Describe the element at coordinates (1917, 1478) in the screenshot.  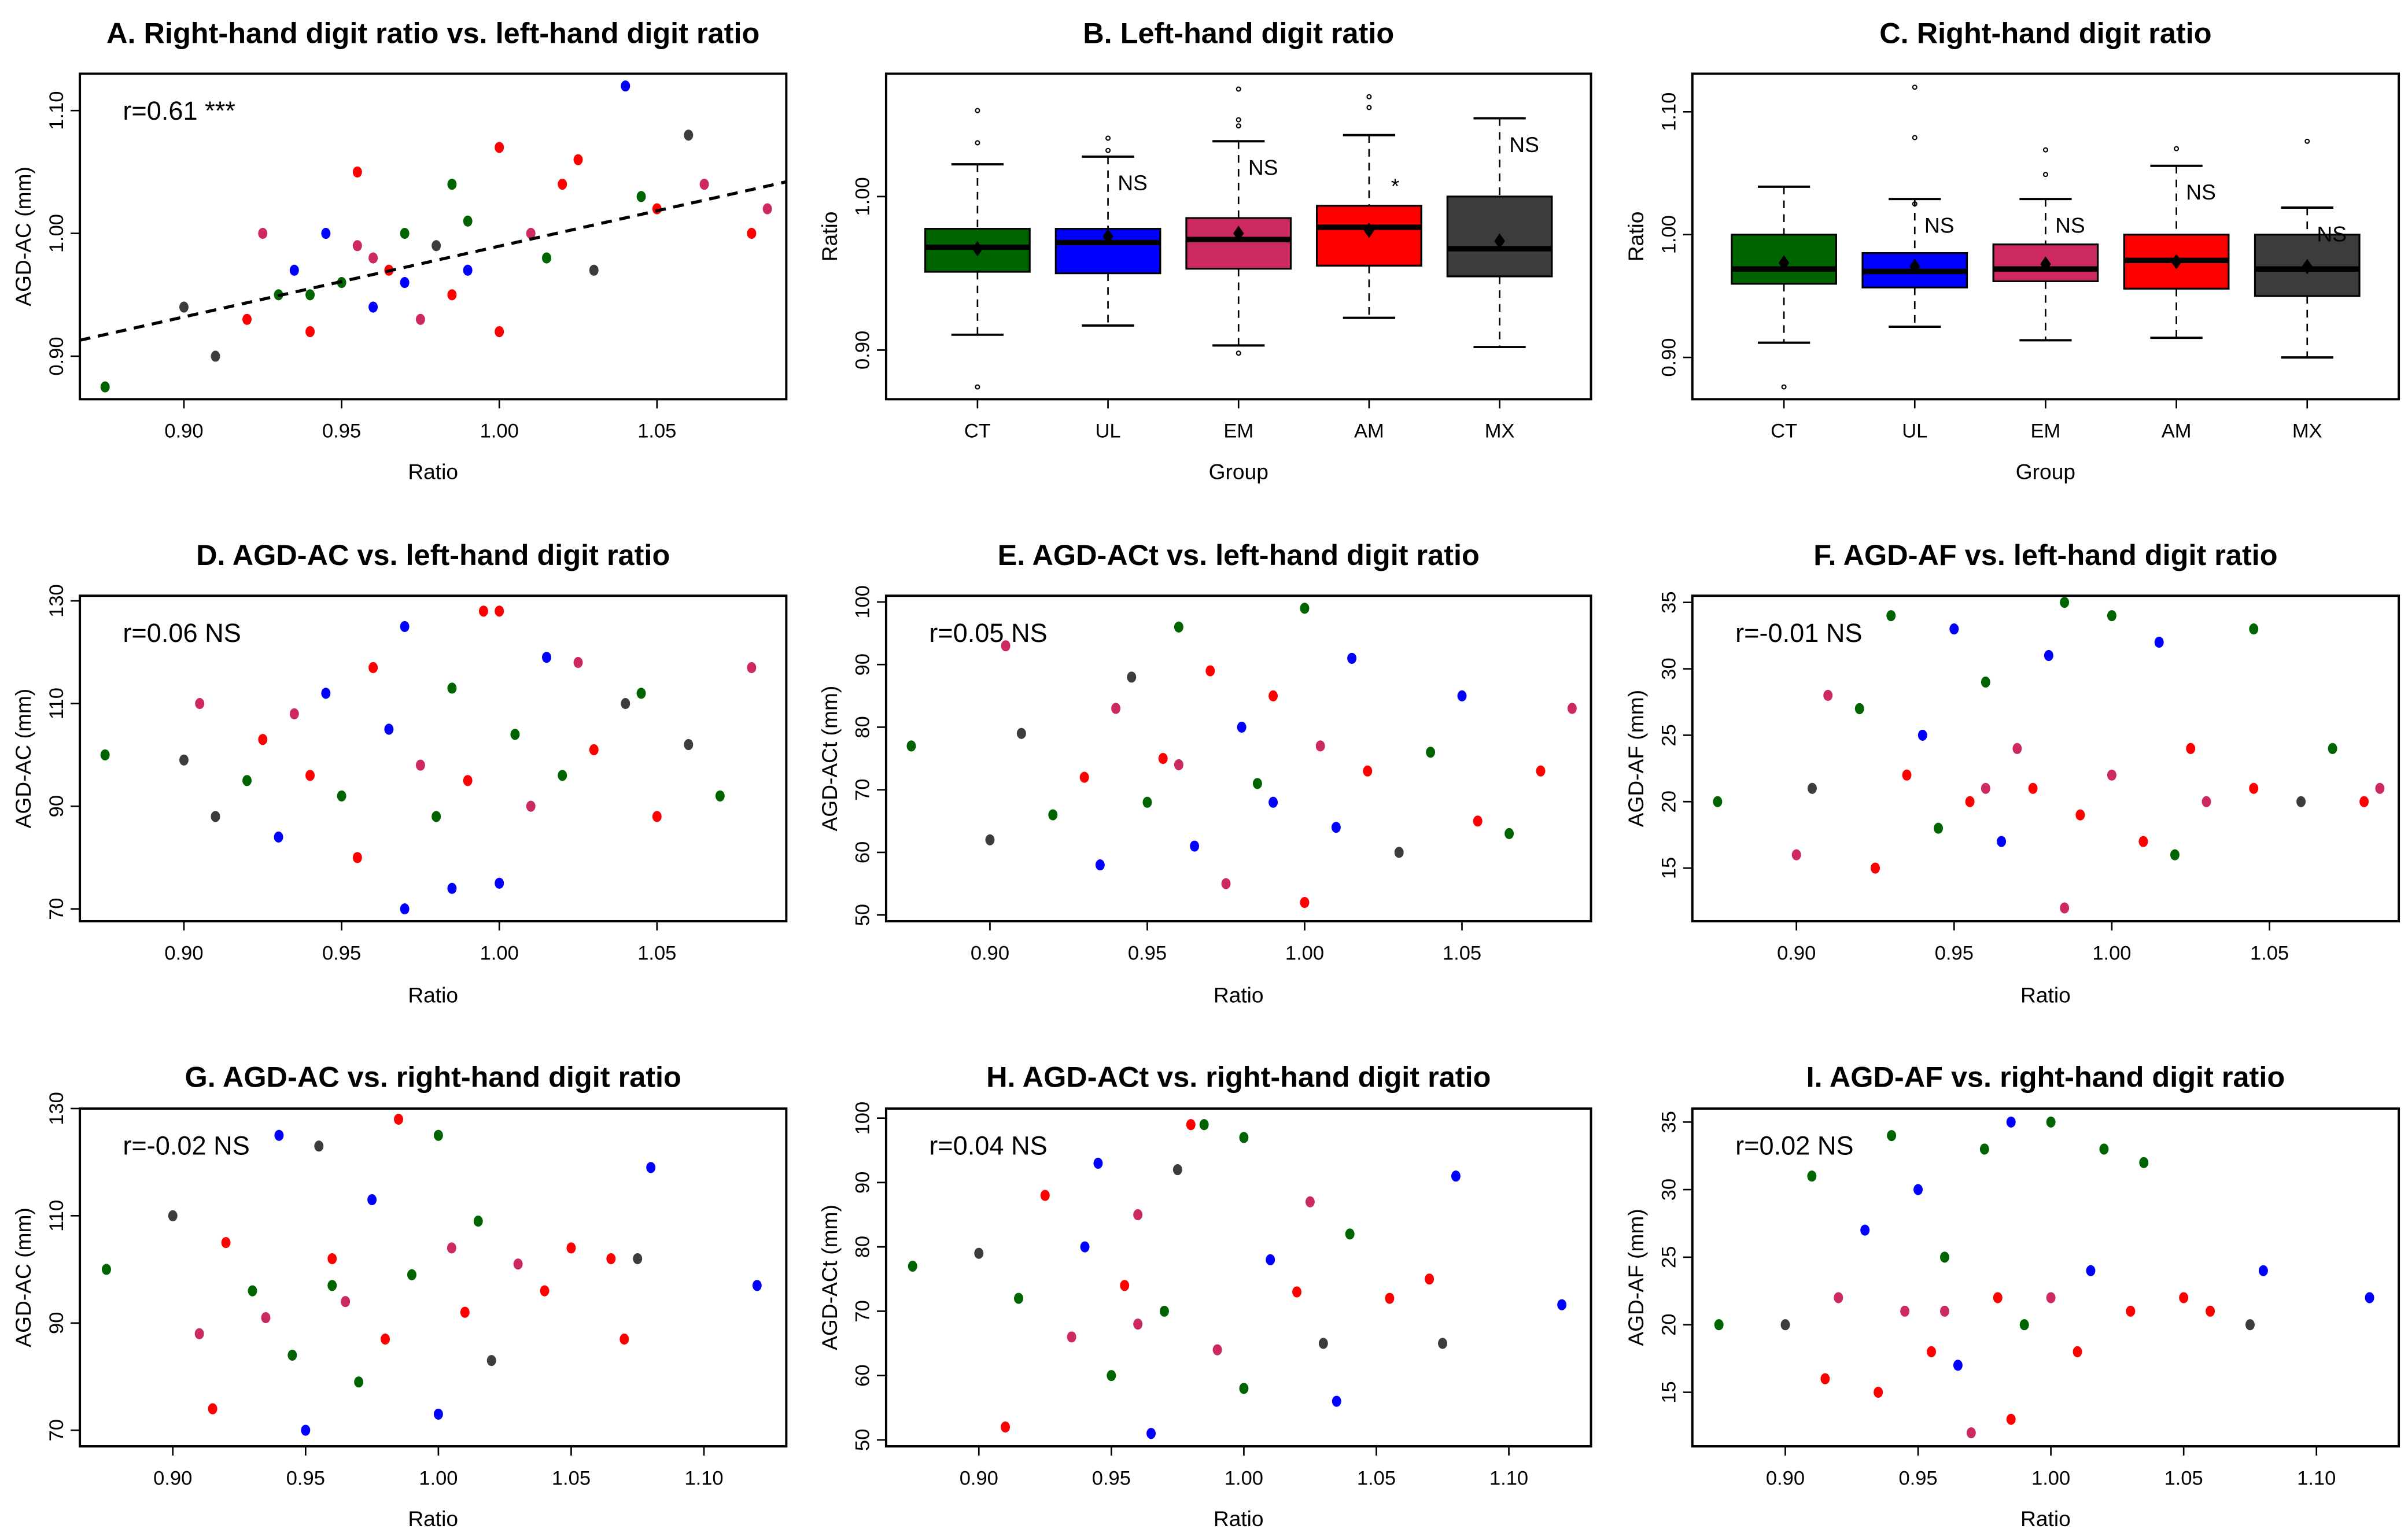
I see `x-tick-label: 0.95` at that location.